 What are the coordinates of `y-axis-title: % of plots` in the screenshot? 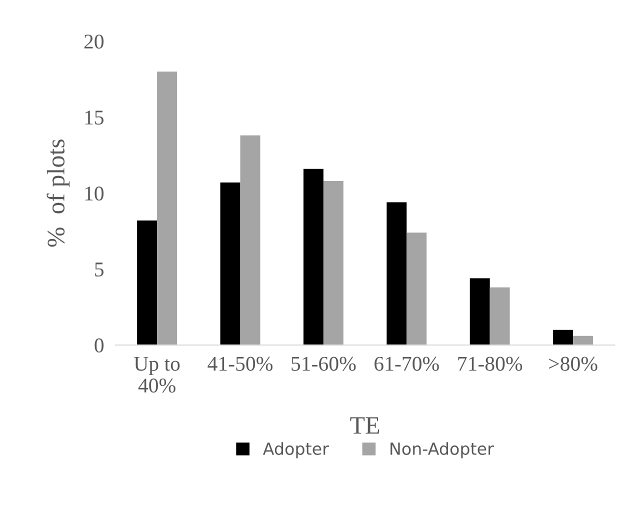 It's located at (58, 193).